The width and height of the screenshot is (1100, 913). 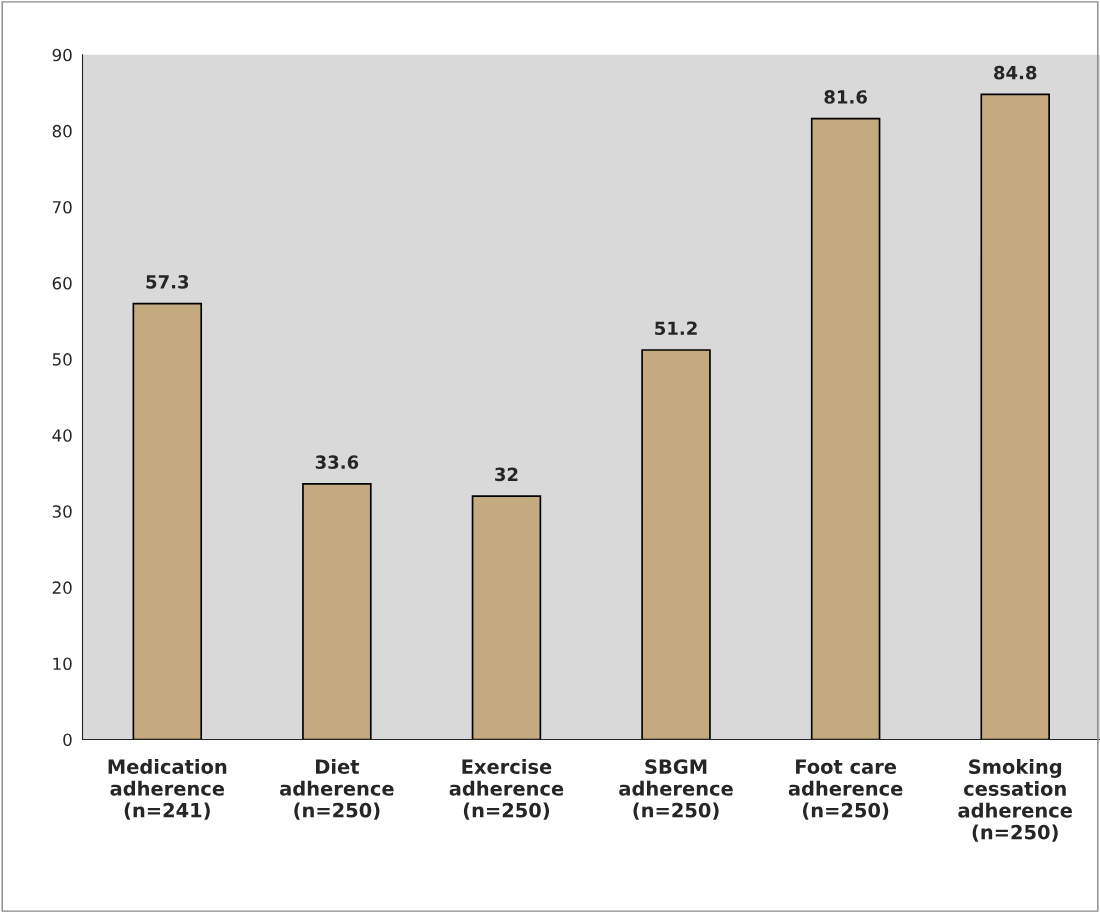 I want to click on data-label: 32, so click(x=506, y=474).